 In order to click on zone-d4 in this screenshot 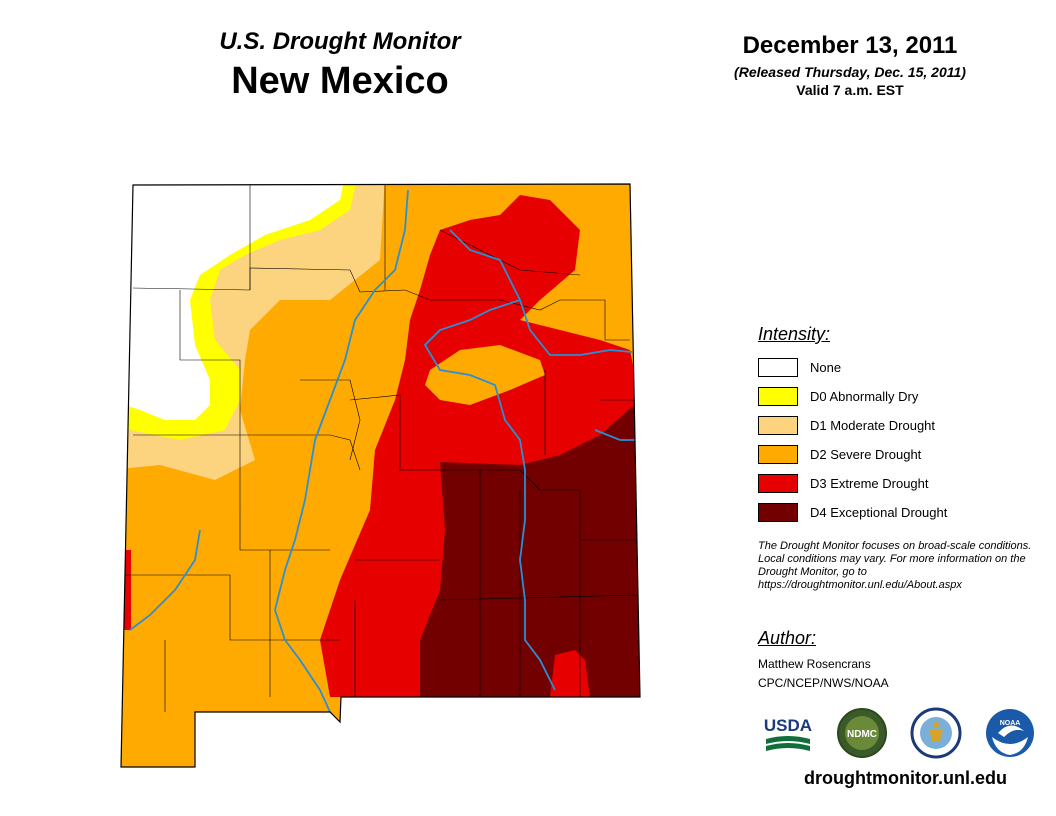, I will do `click(530, 548)`.